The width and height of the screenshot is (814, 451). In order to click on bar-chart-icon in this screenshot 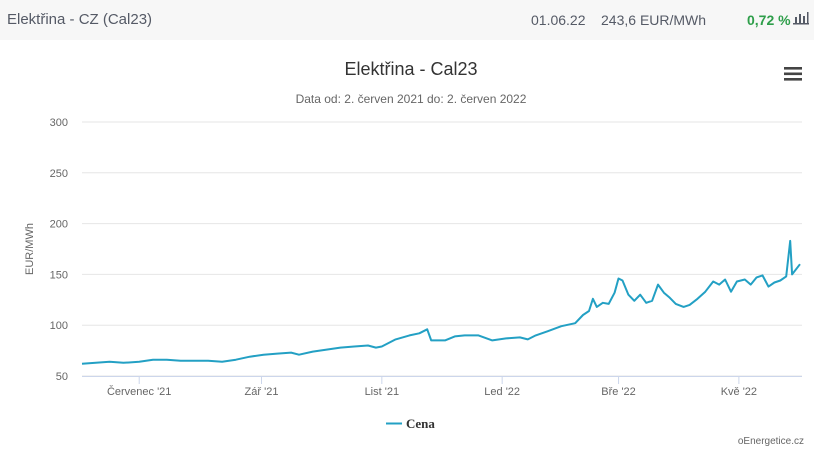, I will do `click(801, 18)`.